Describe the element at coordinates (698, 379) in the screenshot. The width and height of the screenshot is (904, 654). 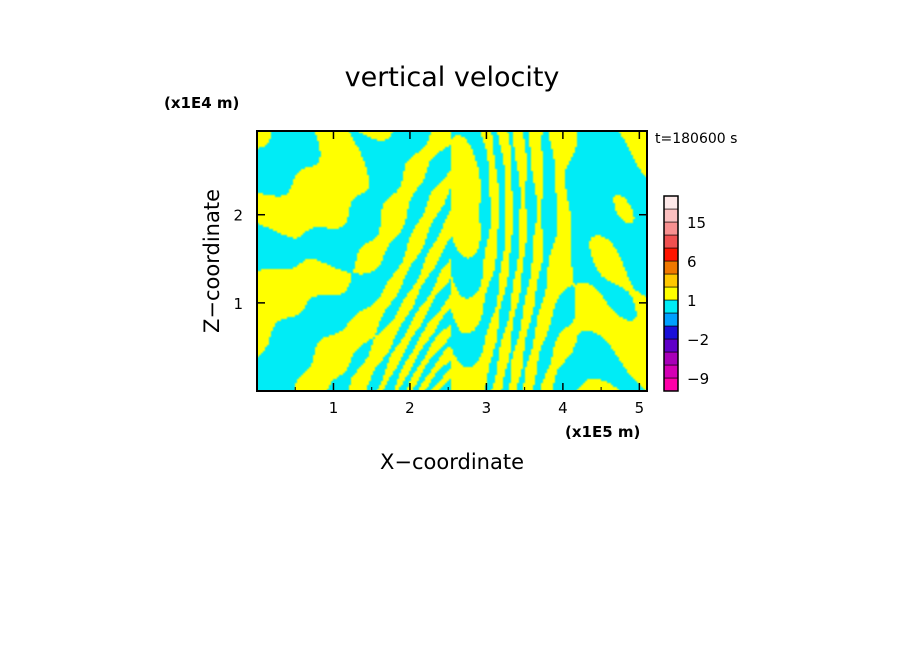
I see `colorbar-tick-label: −9` at that location.